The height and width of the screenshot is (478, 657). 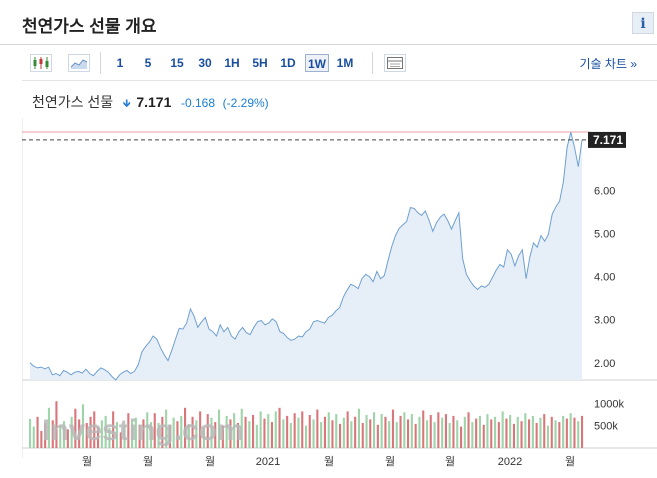 I want to click on timeframe-1: 1, so click(x=120, y=63).